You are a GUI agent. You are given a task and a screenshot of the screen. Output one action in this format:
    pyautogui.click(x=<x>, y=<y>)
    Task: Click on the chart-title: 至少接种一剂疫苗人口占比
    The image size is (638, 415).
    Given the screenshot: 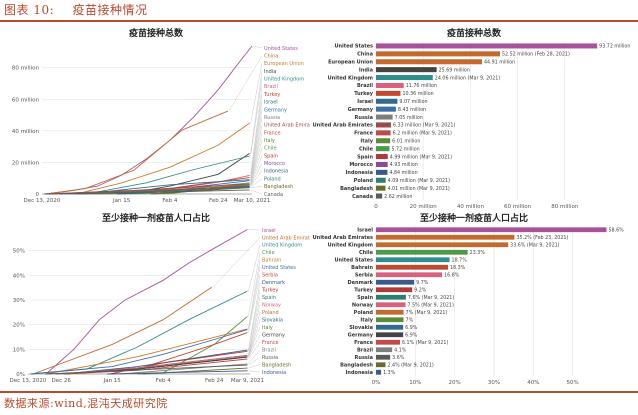 What is the action you would take?
    pyautogui.click(x=155, y=219)
    